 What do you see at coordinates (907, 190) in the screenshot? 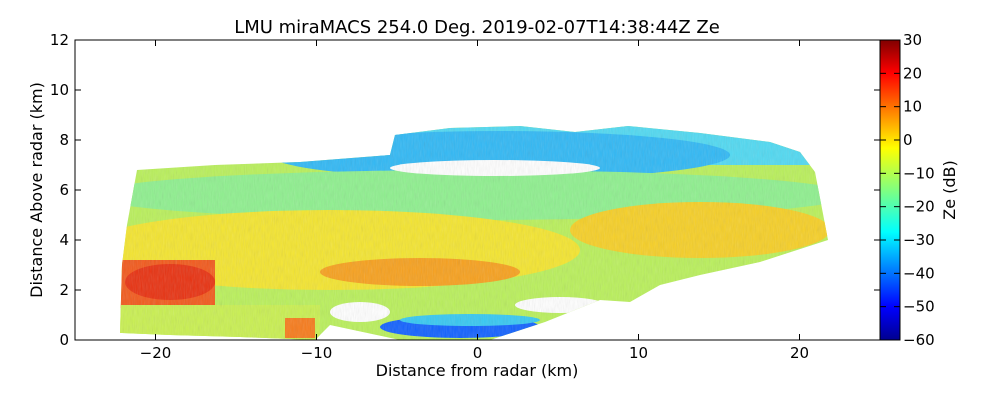
I see `colorbar-ticks: −60 −50 −40 −30 −20 −10 0 10 20 30` at bounding box center [907, 190].